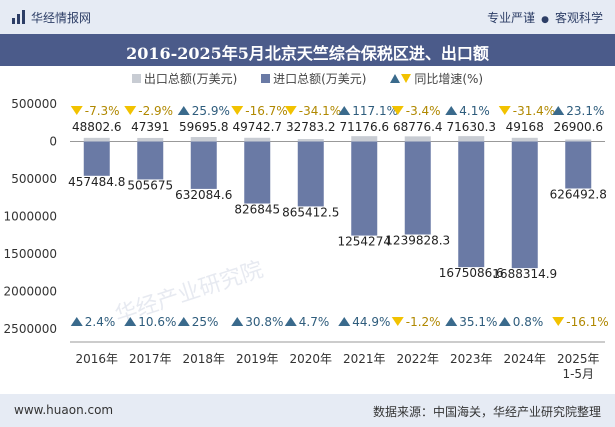  Describe the element at coordinates (30, 292) in the screenshot. I see `y-tick-label: 2000000` at that location.